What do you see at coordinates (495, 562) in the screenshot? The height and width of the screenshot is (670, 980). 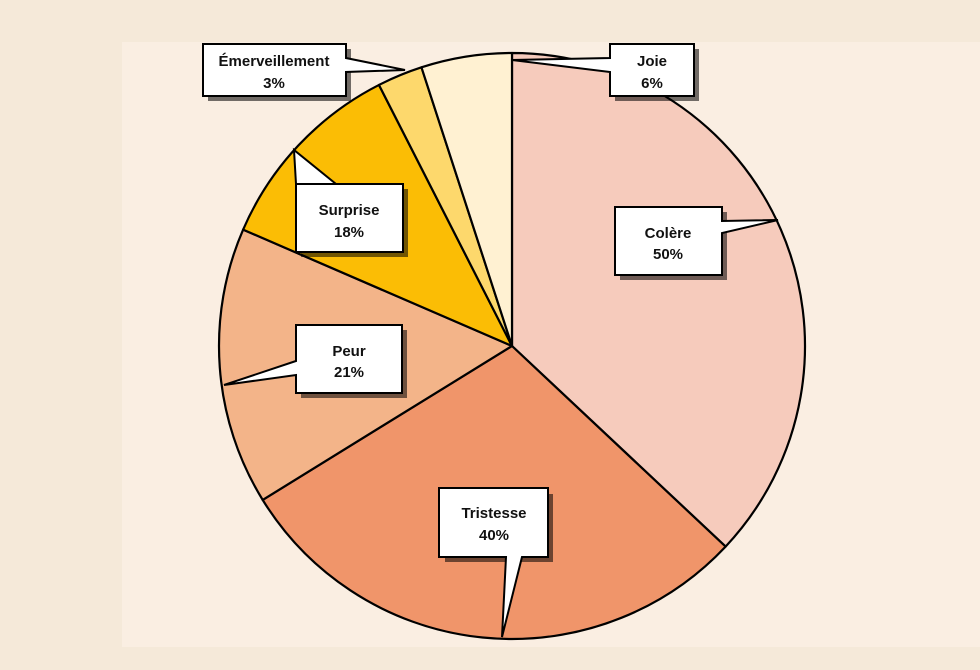 I see `callout-tristesse: Tristesse 40%` at bounding box center [495, 562].